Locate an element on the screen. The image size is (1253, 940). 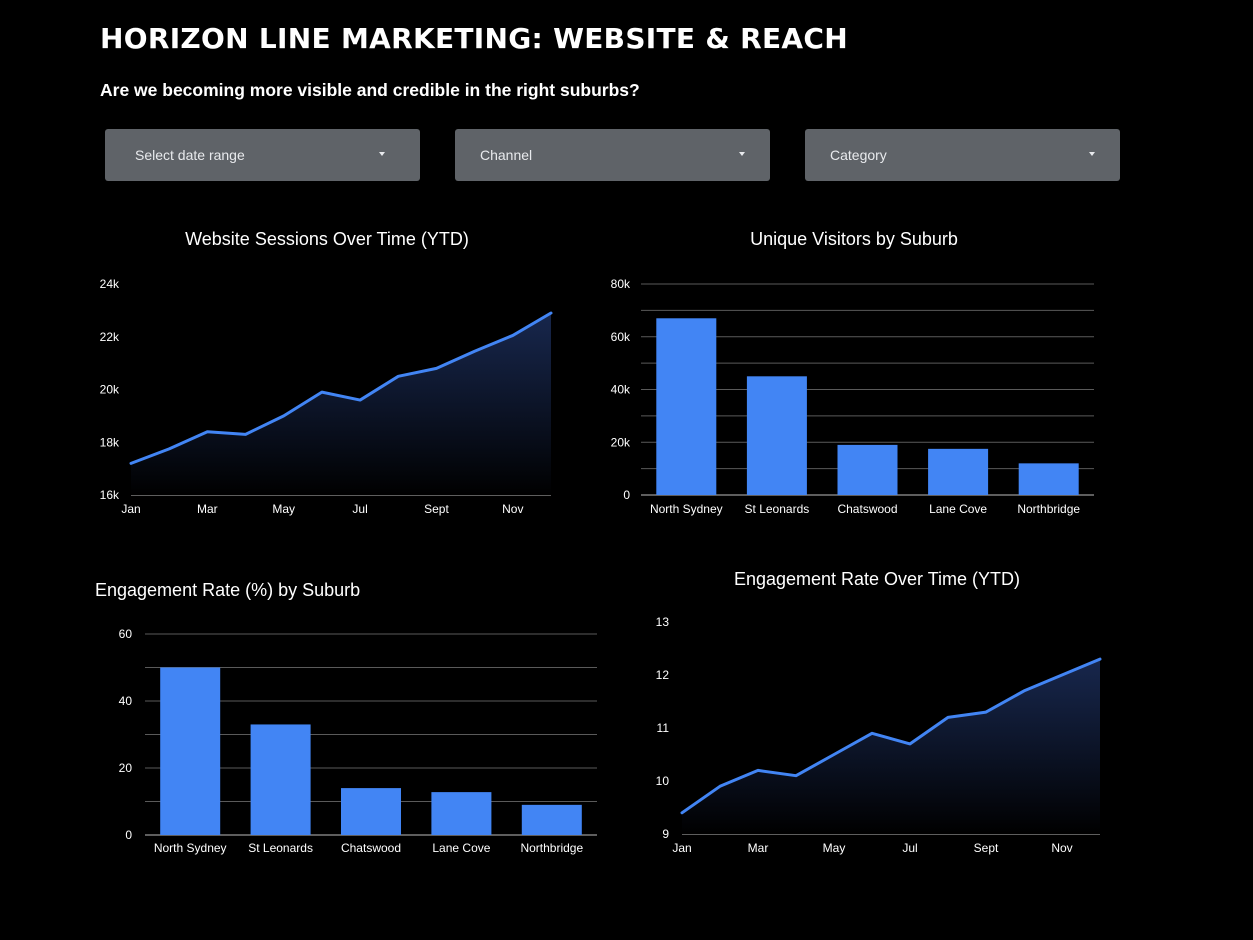
dashboard-title: HORIZON LINE MARKETING: WEBSITE & REACH is located at coordinates (474, 38).